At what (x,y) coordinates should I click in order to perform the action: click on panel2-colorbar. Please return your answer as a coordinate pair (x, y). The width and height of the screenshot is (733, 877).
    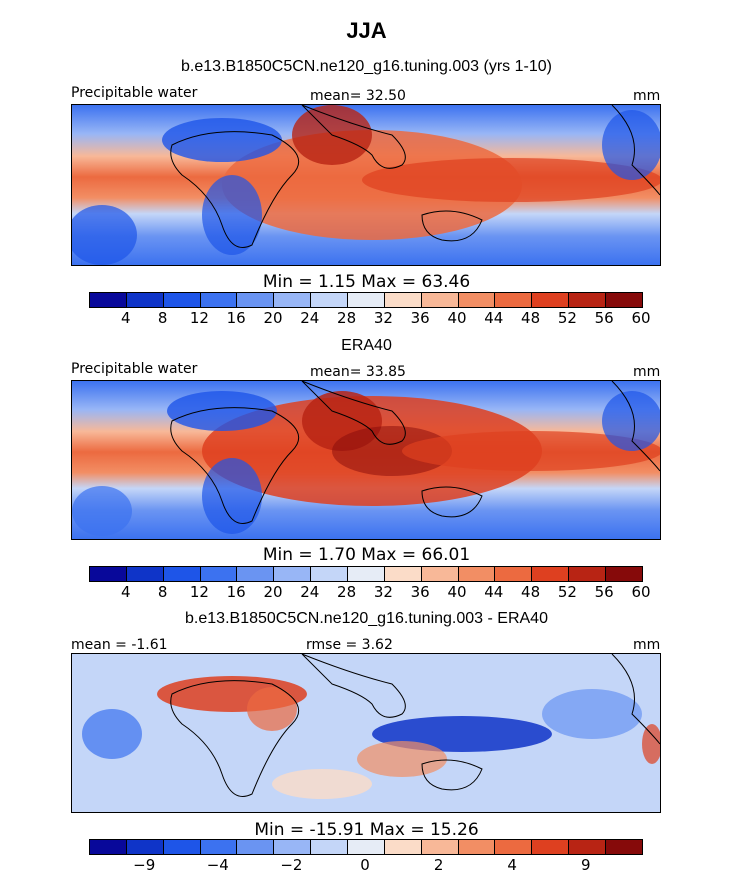
    Looking at the image, I should click on (366, 574).